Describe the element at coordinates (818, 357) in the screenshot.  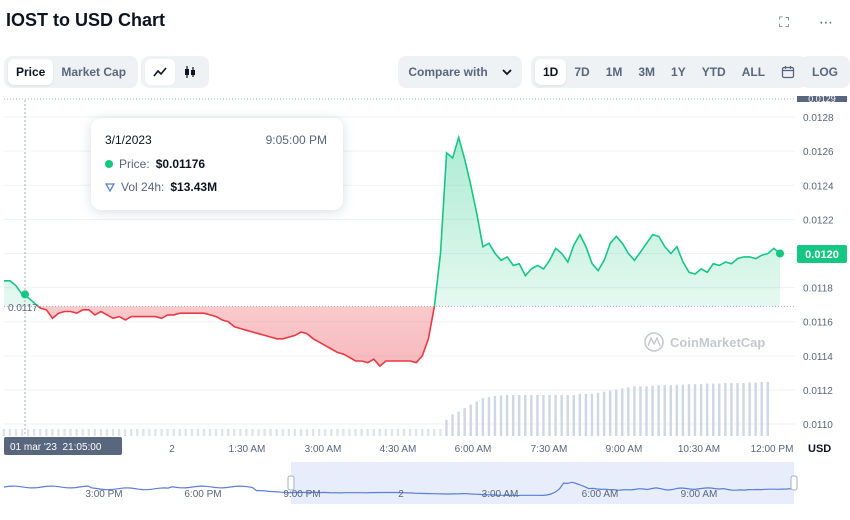
I see `y-tick-label: 0.0114` at that location.